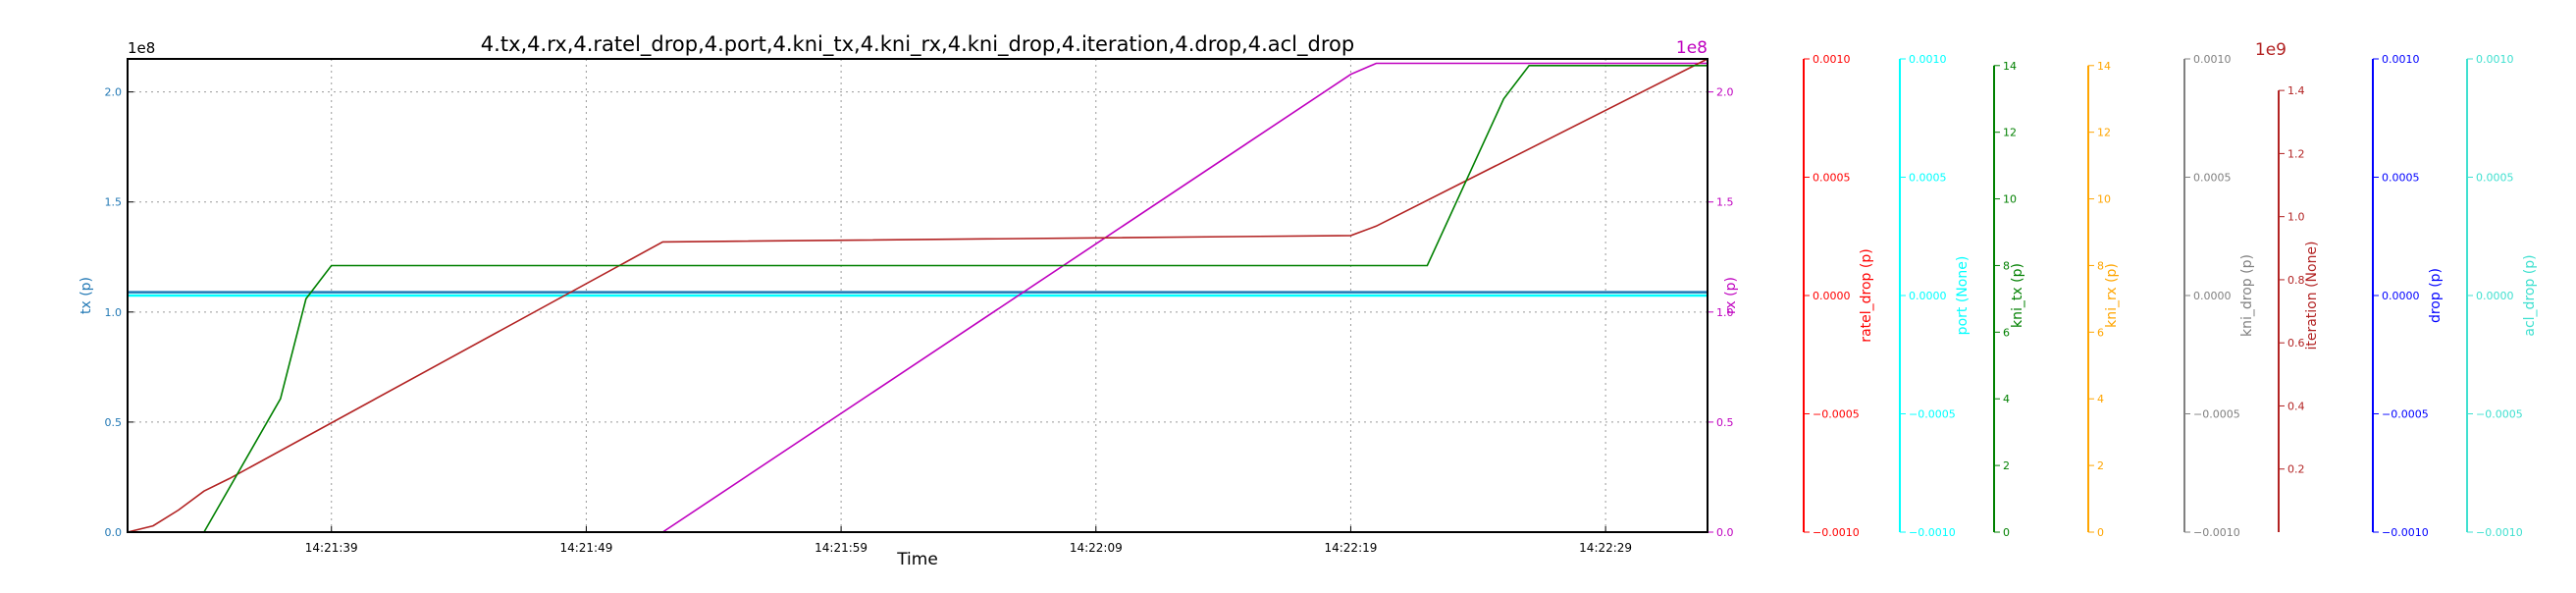 The image size is (2576, 593). I want to click on drop-tick-label: −0.0005, so click(2405, 414).